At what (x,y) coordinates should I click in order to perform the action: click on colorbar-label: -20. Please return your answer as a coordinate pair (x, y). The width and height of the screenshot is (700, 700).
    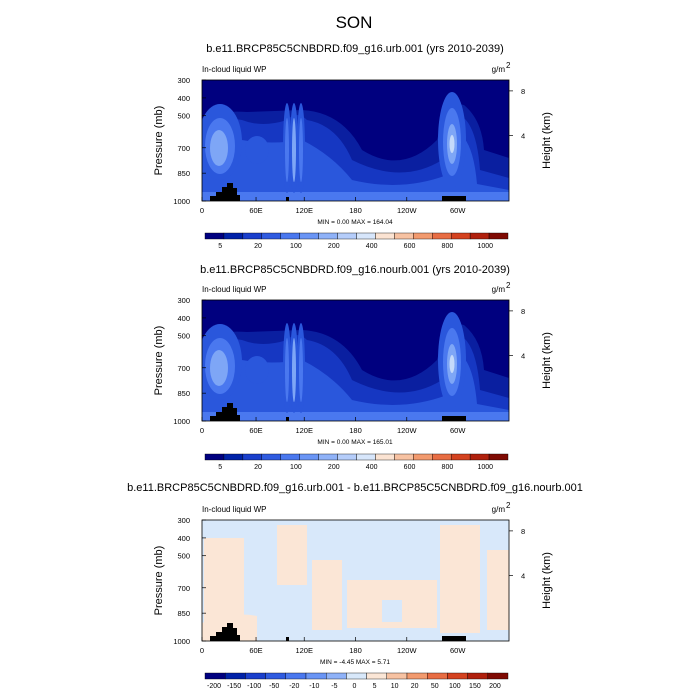
    Looking at the image, I should click on (294, 686).